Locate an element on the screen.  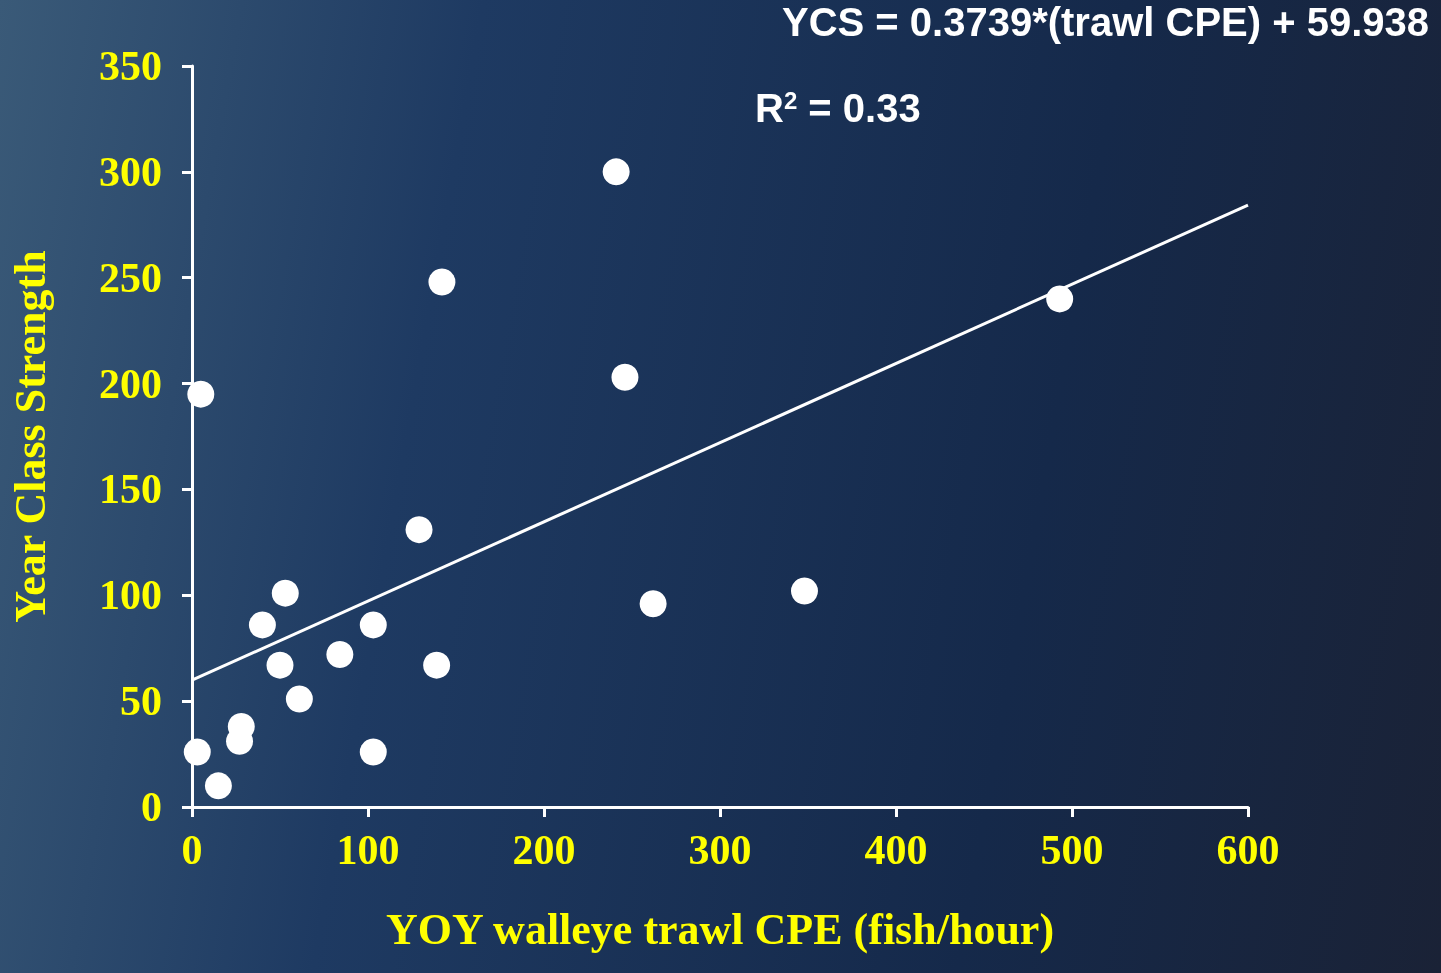
y-tick-label: 300 is located at coordinates (130, 171).